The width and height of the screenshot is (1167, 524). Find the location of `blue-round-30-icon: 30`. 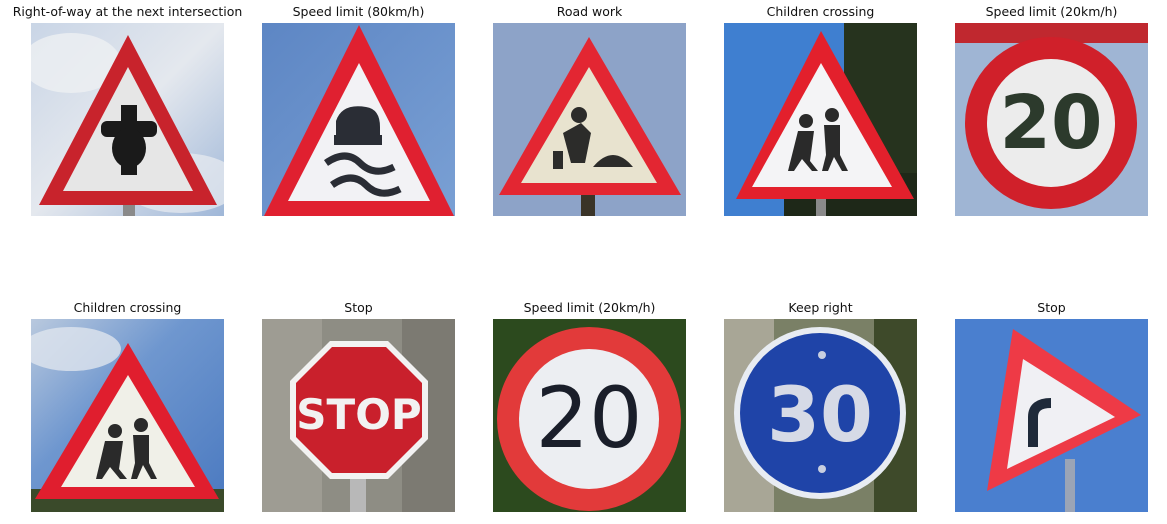

blue-round-30-icon: 30 is located at coordinates (820, 415).